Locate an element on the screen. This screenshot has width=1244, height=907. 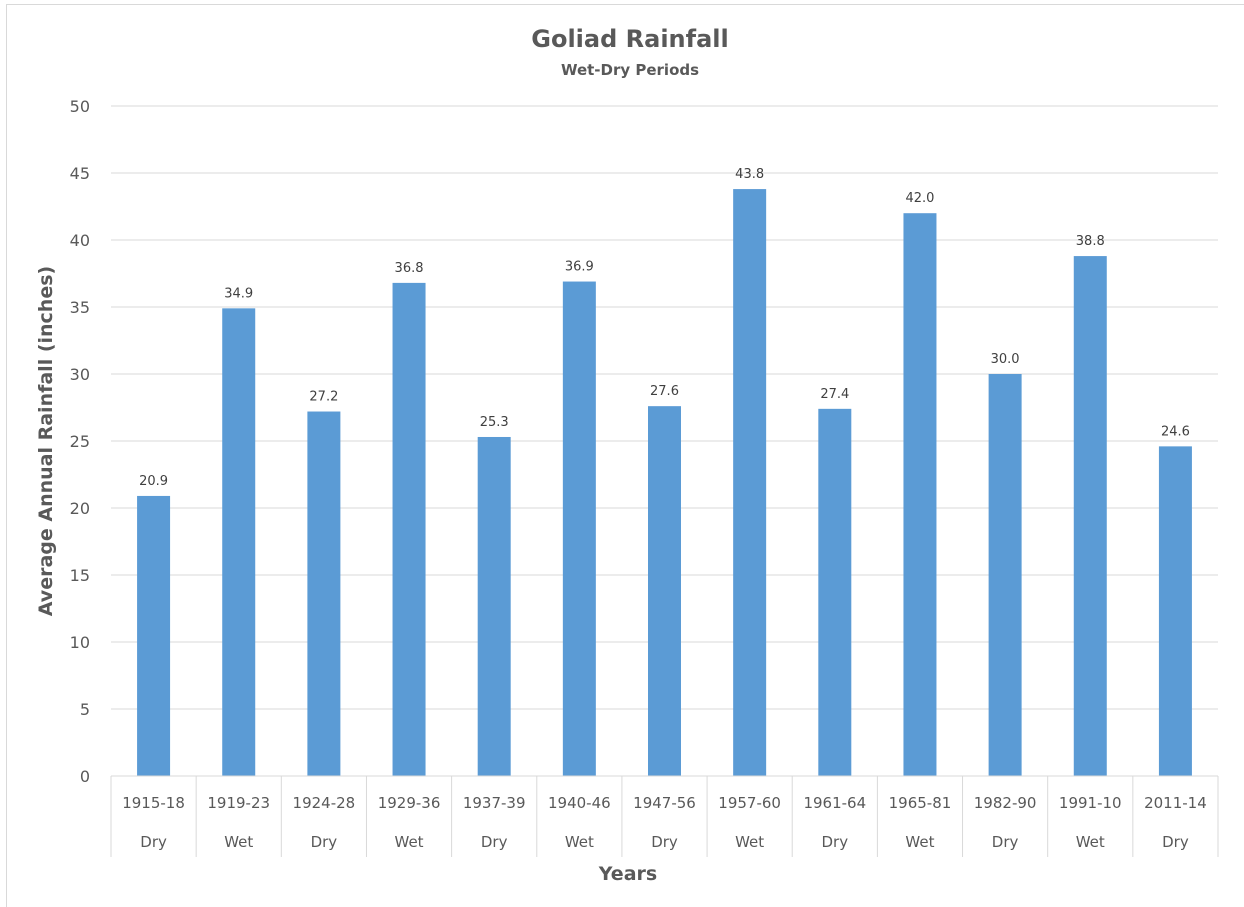
y-tick-label: 40 is located at coordinates (80, 240).